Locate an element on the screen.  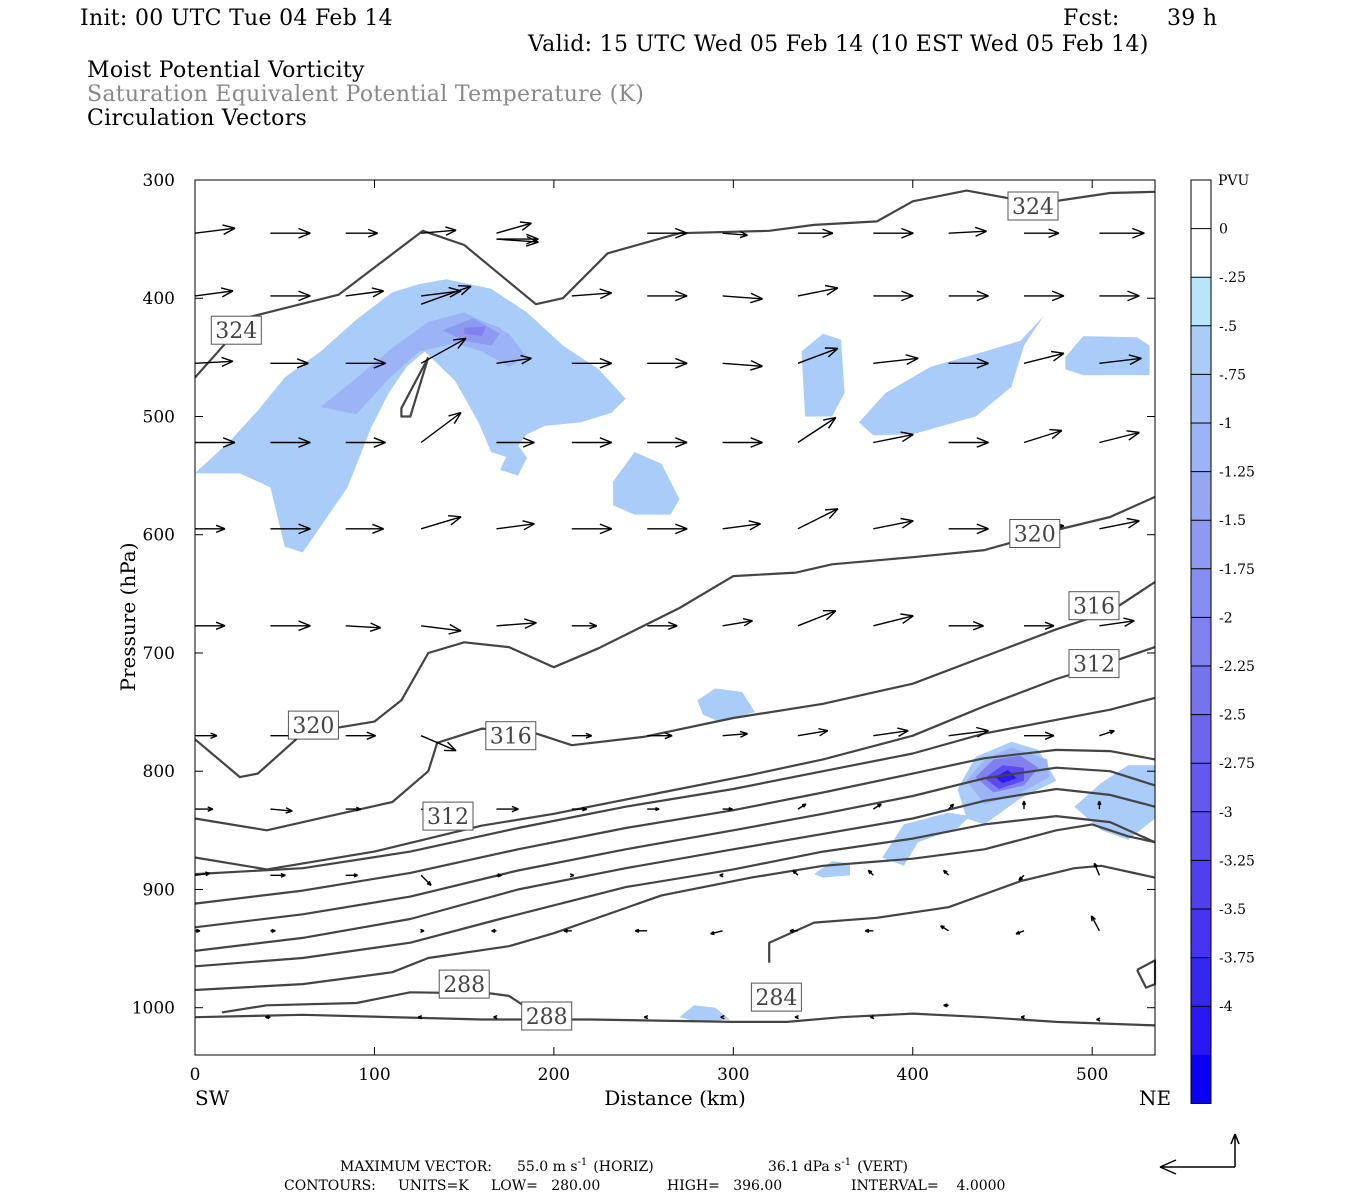
footer-maxvec-vert: 36.1 dPa s-1 (VERT) is located at coordinates (838, 1166).